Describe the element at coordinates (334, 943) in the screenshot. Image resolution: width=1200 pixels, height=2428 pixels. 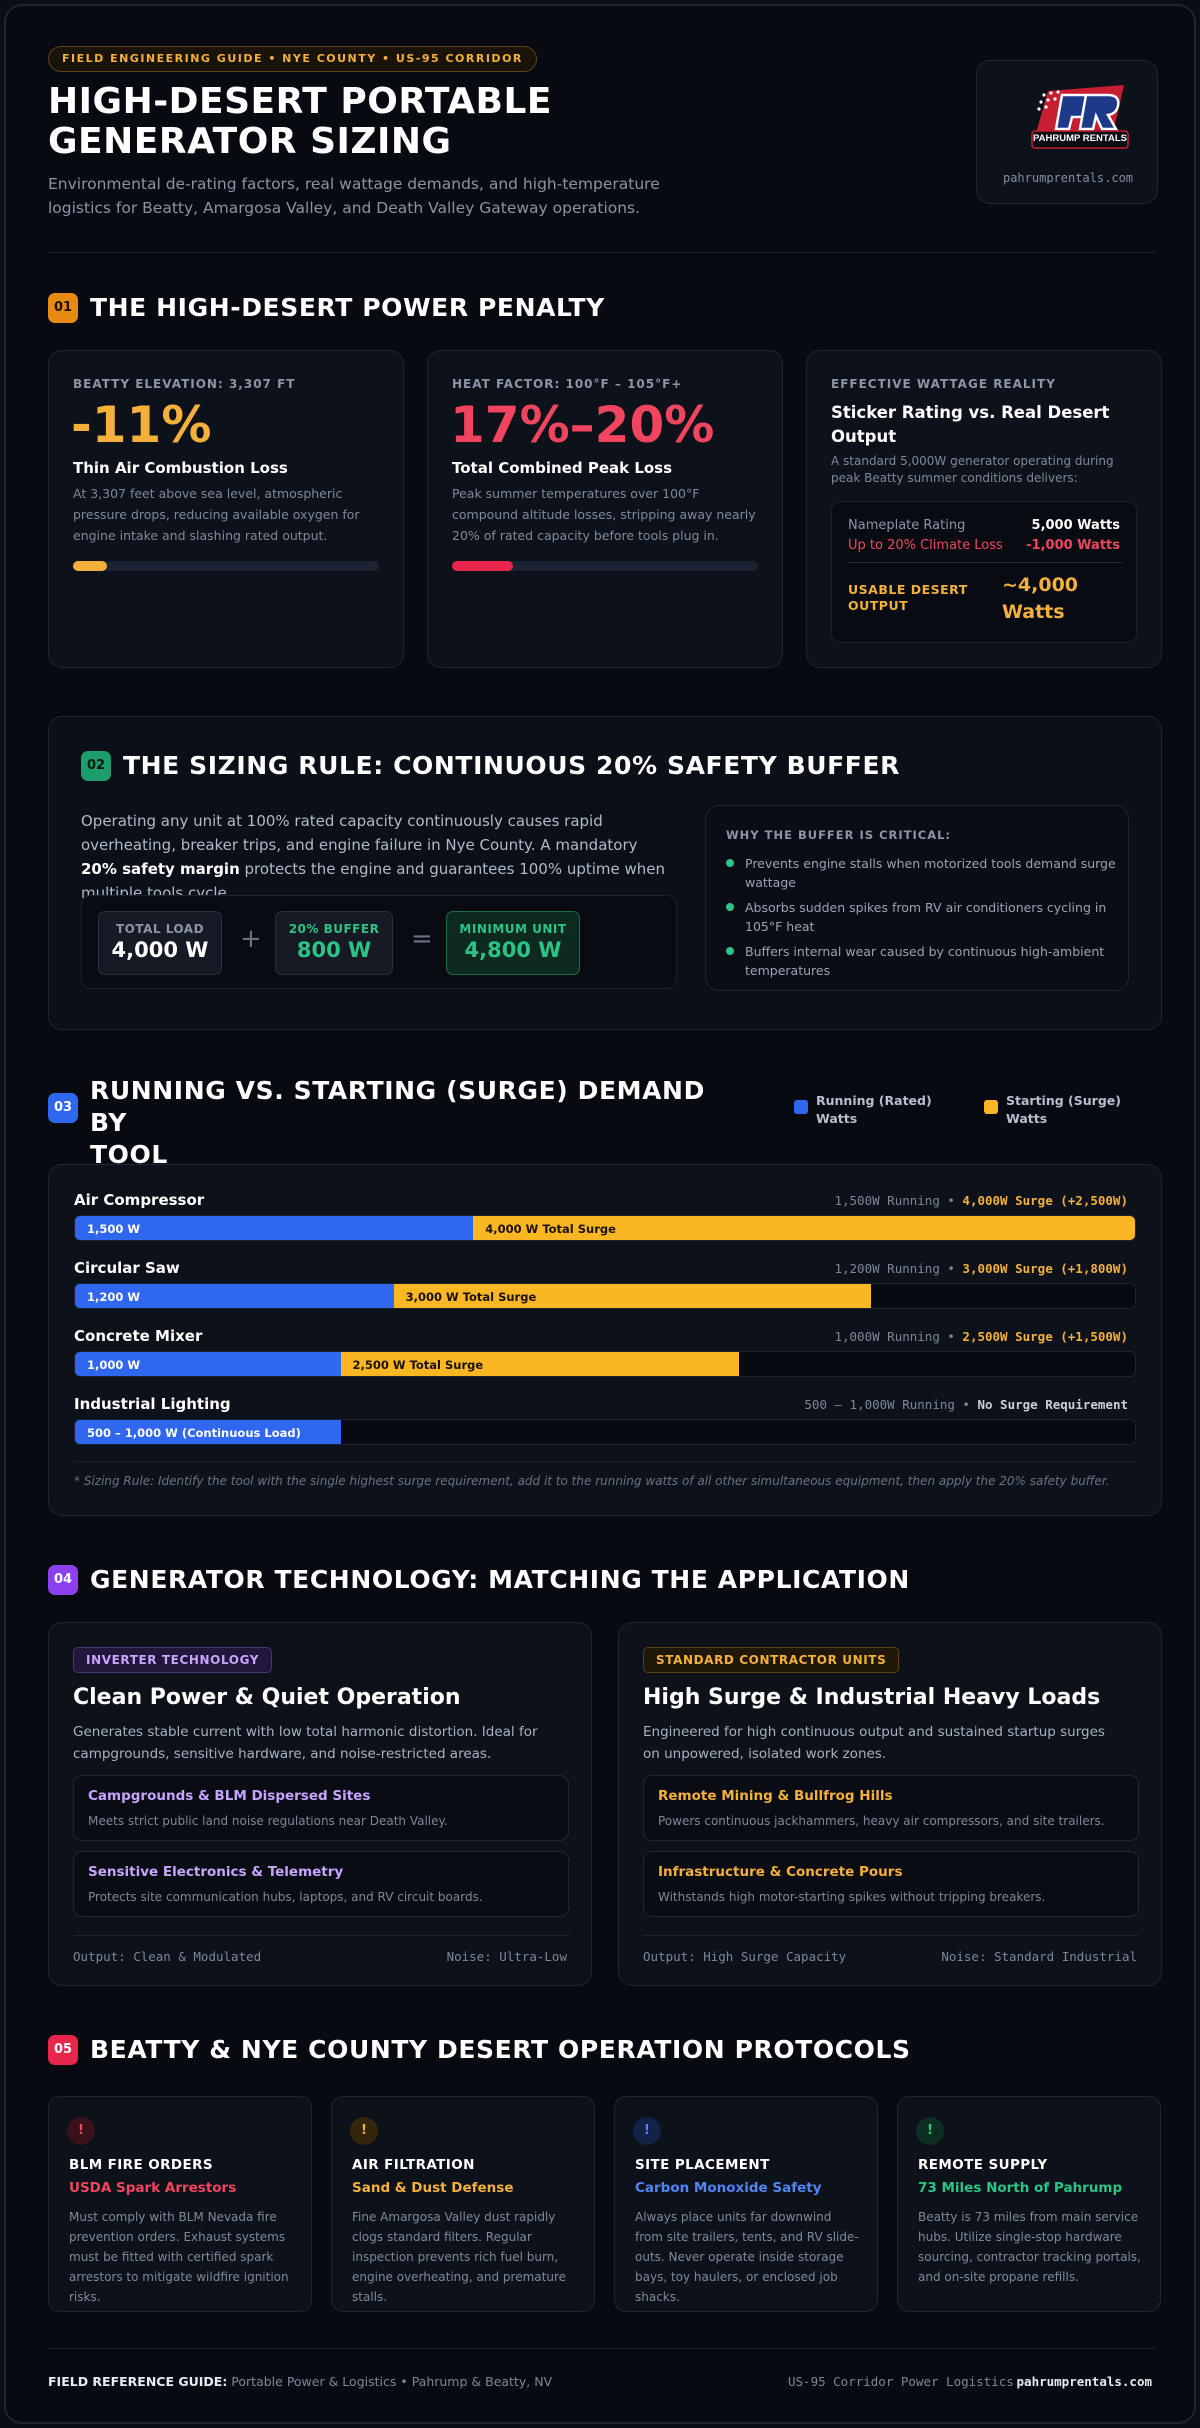
I see `buffer-pill: 20% BUFFER 800 W` at that location.